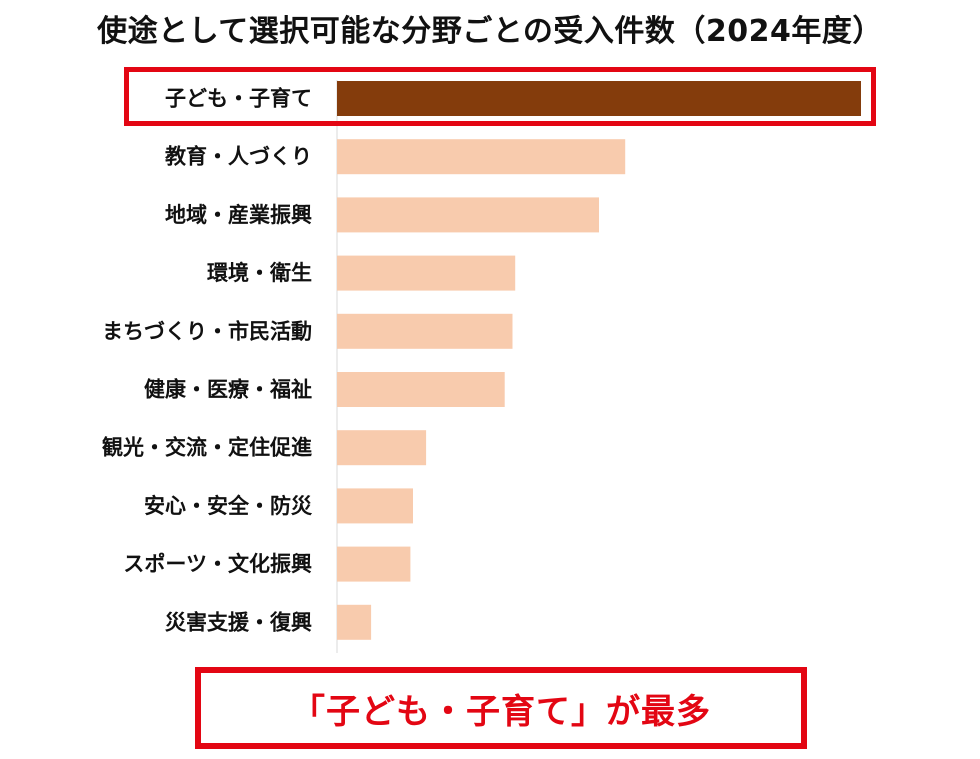 The height and width of the screenshot is (759, 980). I want to click on category-label: 環境・衛生, so click(259, 273).